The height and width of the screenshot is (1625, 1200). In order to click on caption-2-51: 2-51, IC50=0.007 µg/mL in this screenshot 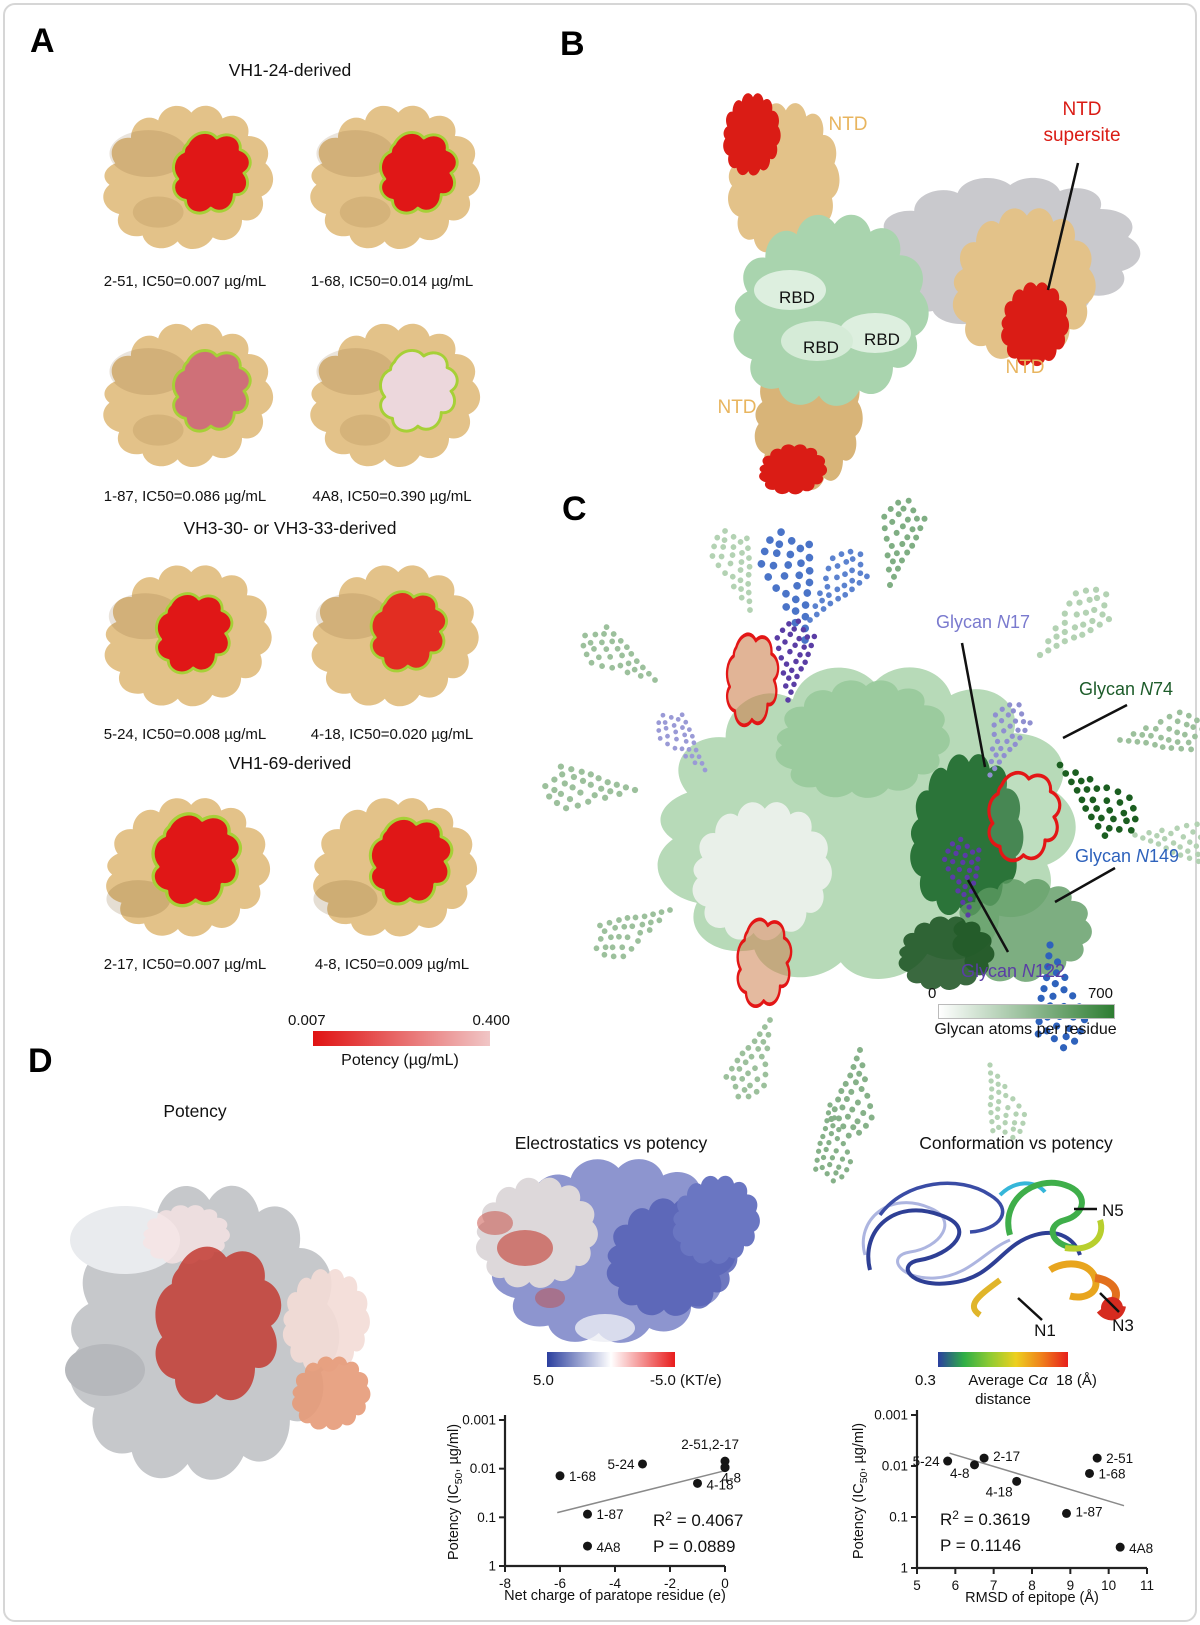, I will do `click(185, 281)`.